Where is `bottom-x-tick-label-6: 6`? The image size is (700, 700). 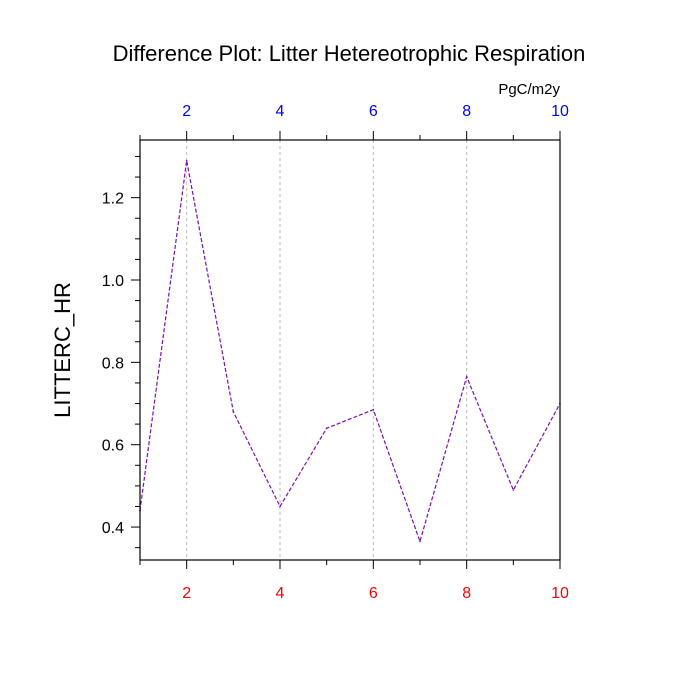
bottom-x-tick-label-6: 6 is located at coordinates (373, 593).